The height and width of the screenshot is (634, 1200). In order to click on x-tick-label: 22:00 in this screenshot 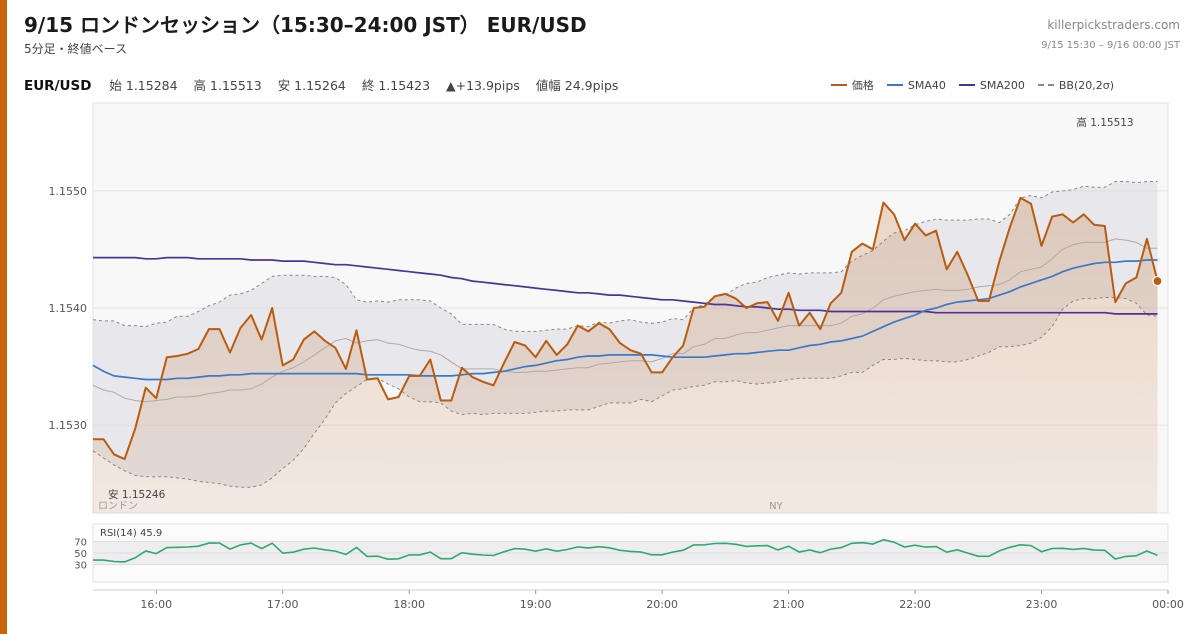, I will do `click(915, 604)`.